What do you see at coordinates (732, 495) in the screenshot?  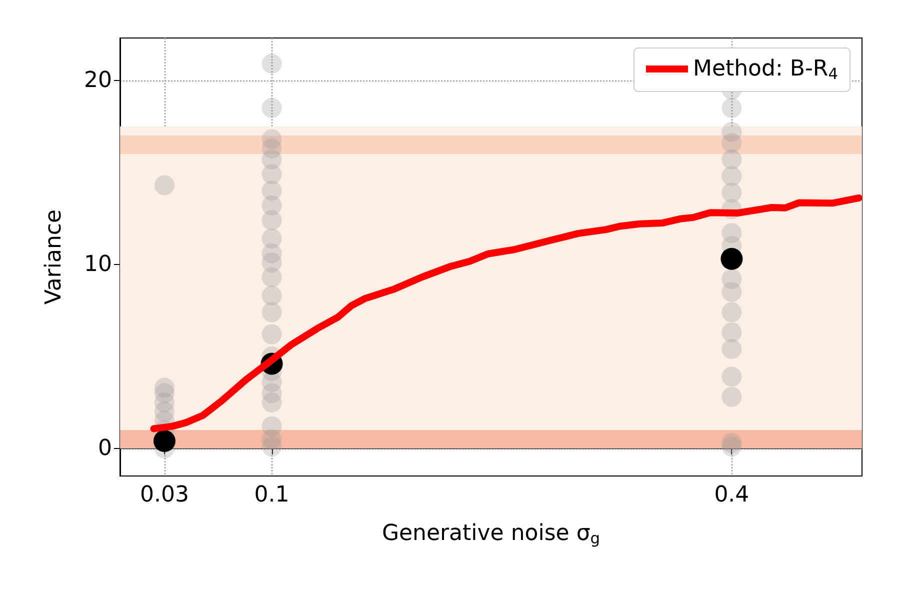 I see `x-tick-label: 0.4` at bounding box center [732, 495].